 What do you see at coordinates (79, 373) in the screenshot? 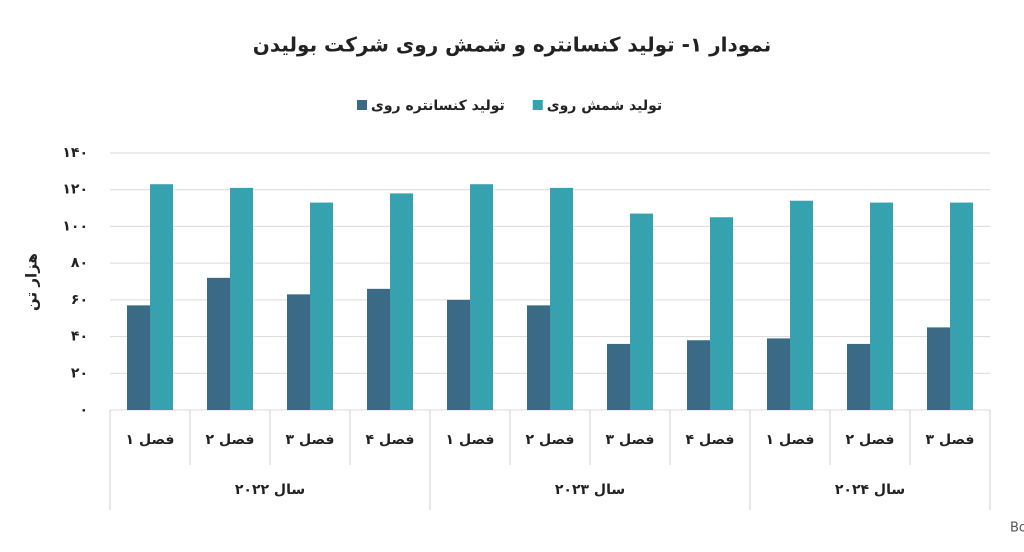
I see `y-tick-label: ۲۰` at bounding box center [79, 373].